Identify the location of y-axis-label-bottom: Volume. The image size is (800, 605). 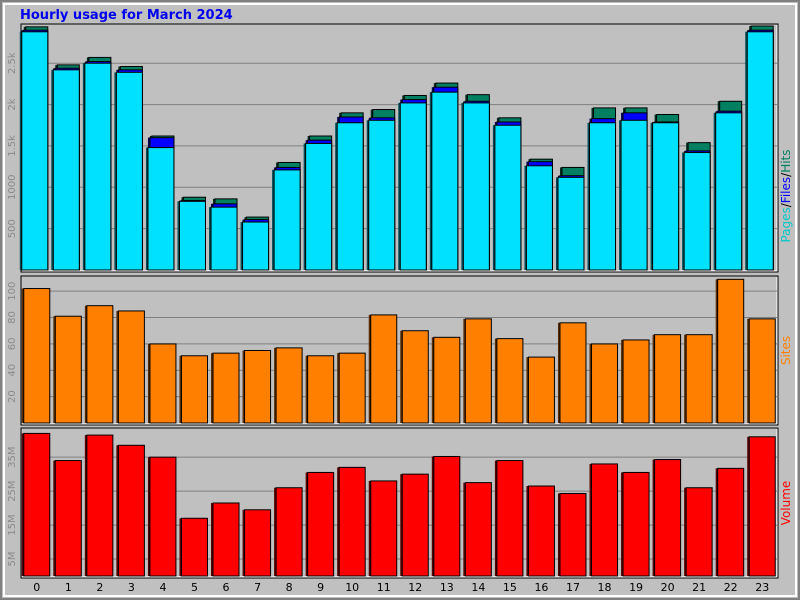
(786, 503).